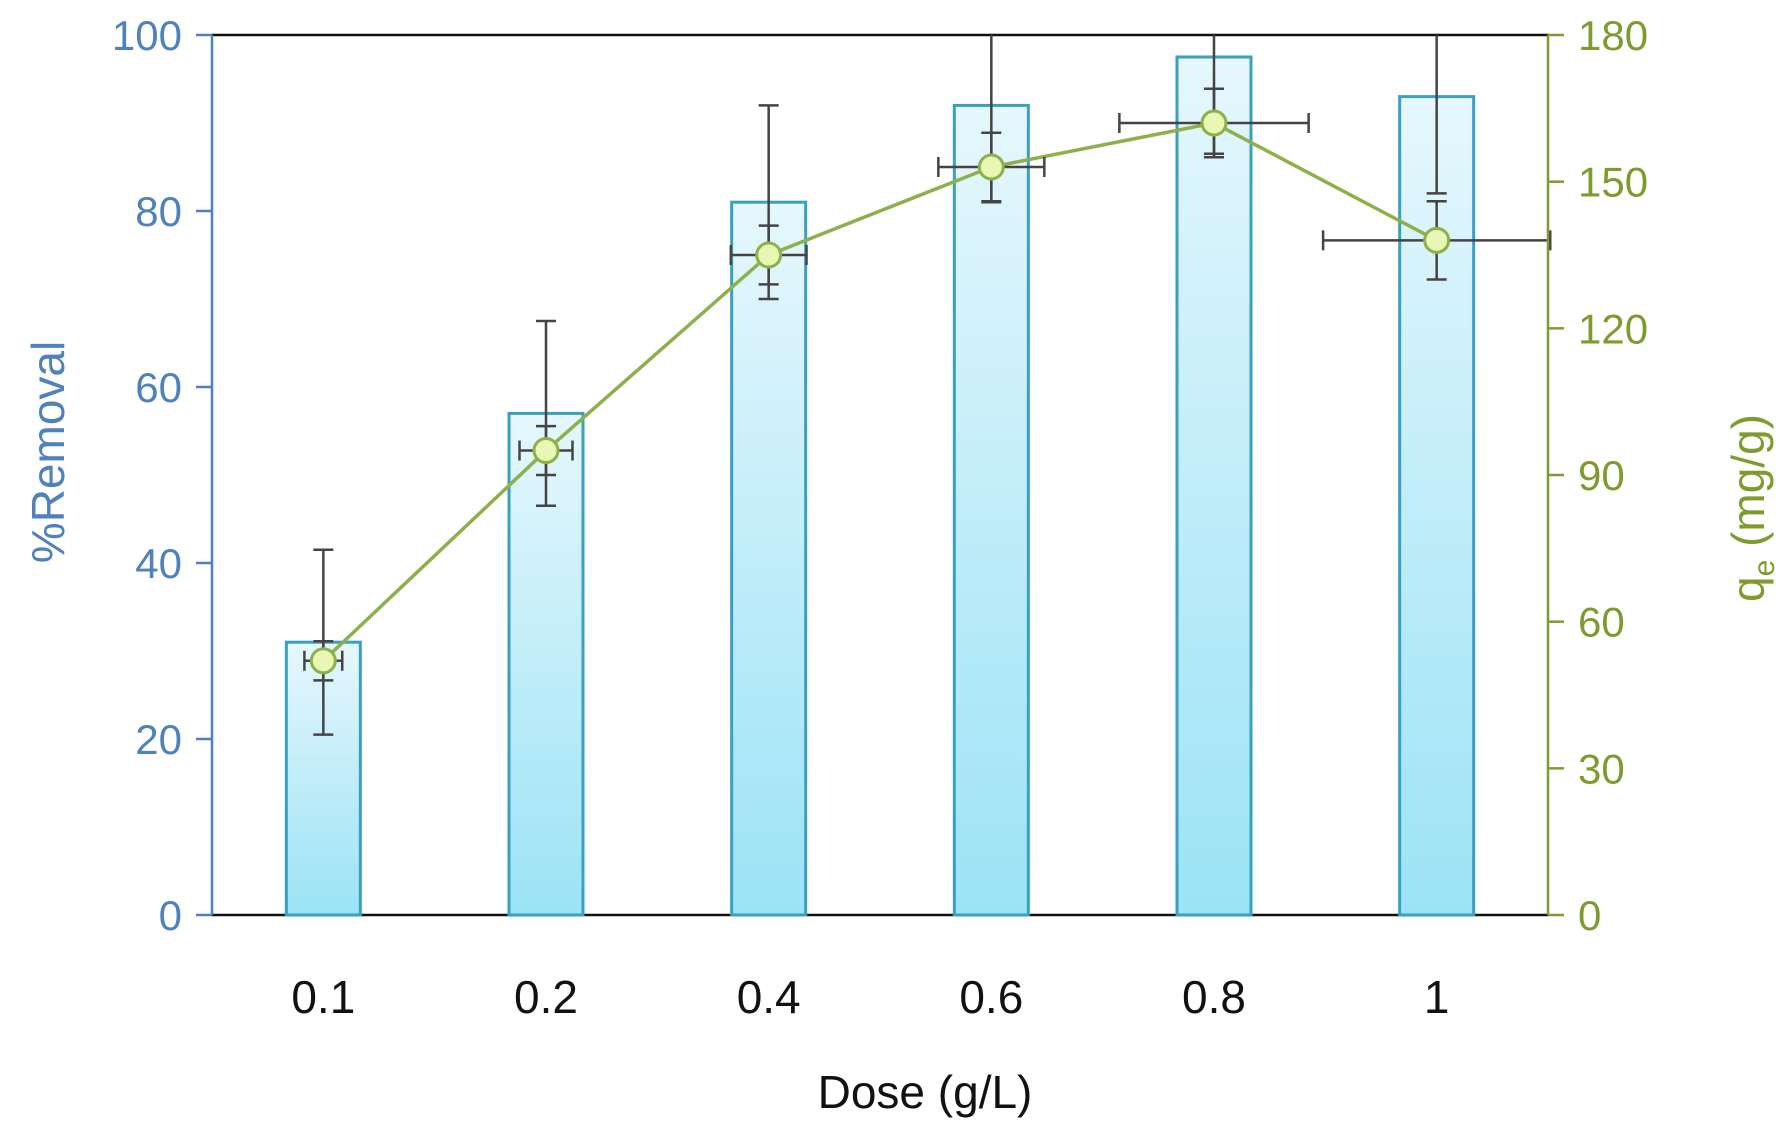 The width and height of the screenshot is (1788, 1132). Describe the element at coordinates (1748, 589) in the screenshot. I see `right-axis-title-q: q` at that location.